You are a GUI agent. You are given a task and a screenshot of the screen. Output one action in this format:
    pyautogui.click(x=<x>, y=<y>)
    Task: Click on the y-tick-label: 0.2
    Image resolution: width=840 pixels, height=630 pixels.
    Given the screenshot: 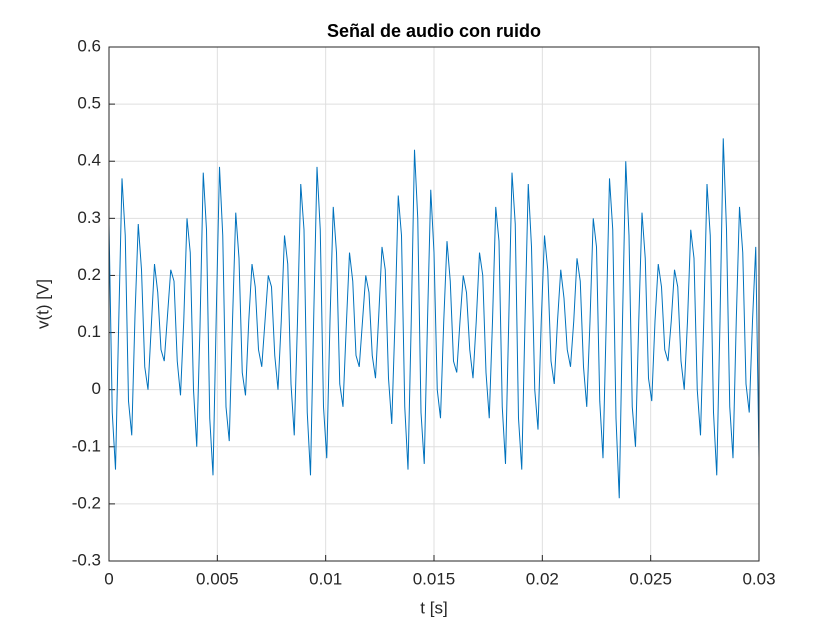 What is the action you would take?
    pyautogui.click(x=89, y=274)
    